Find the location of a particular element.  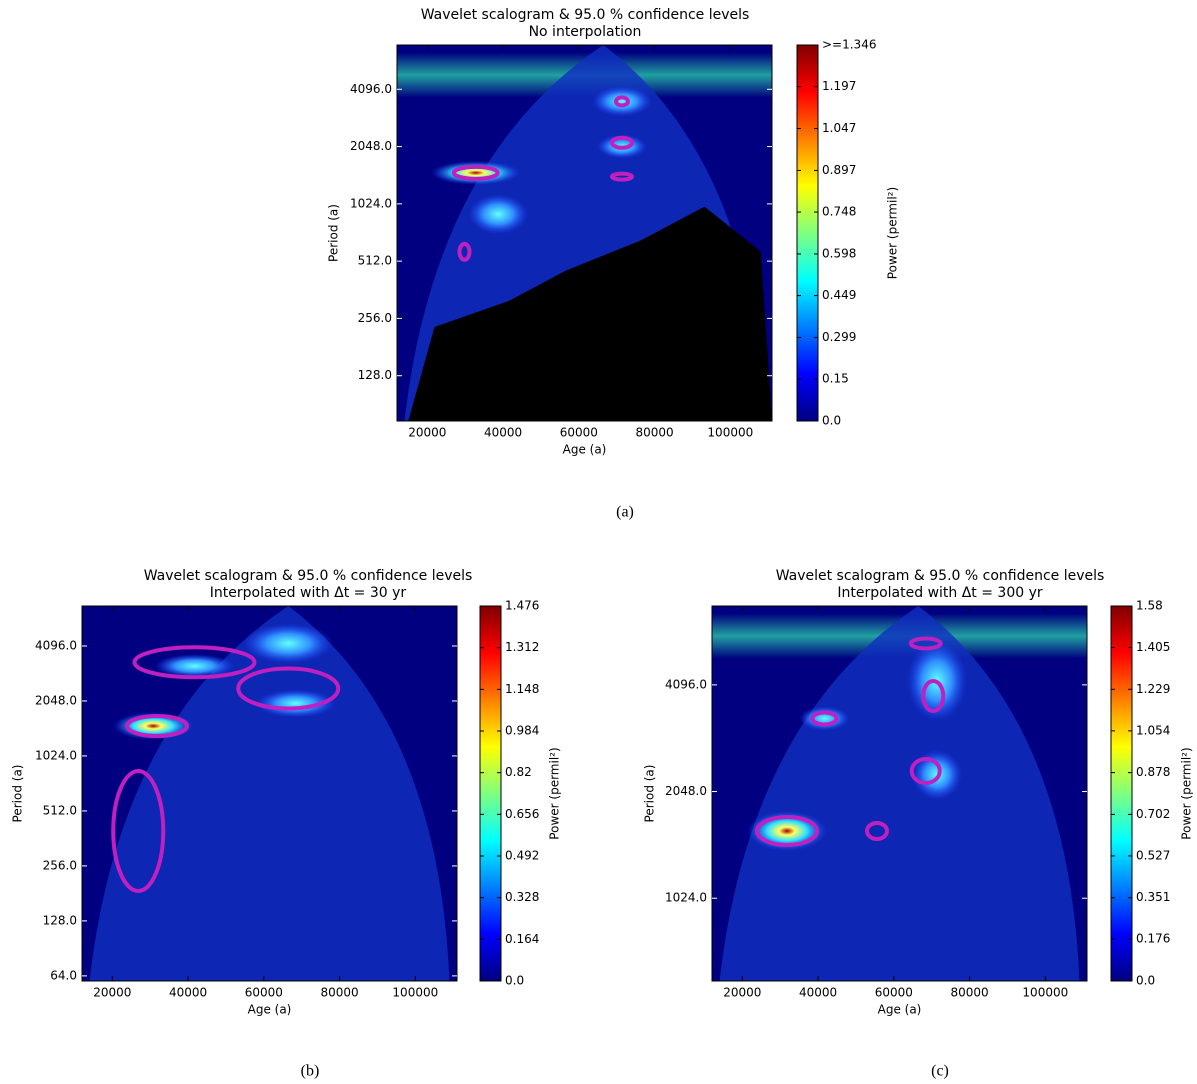

caption: (c) is located at coordinates (940, 1071).